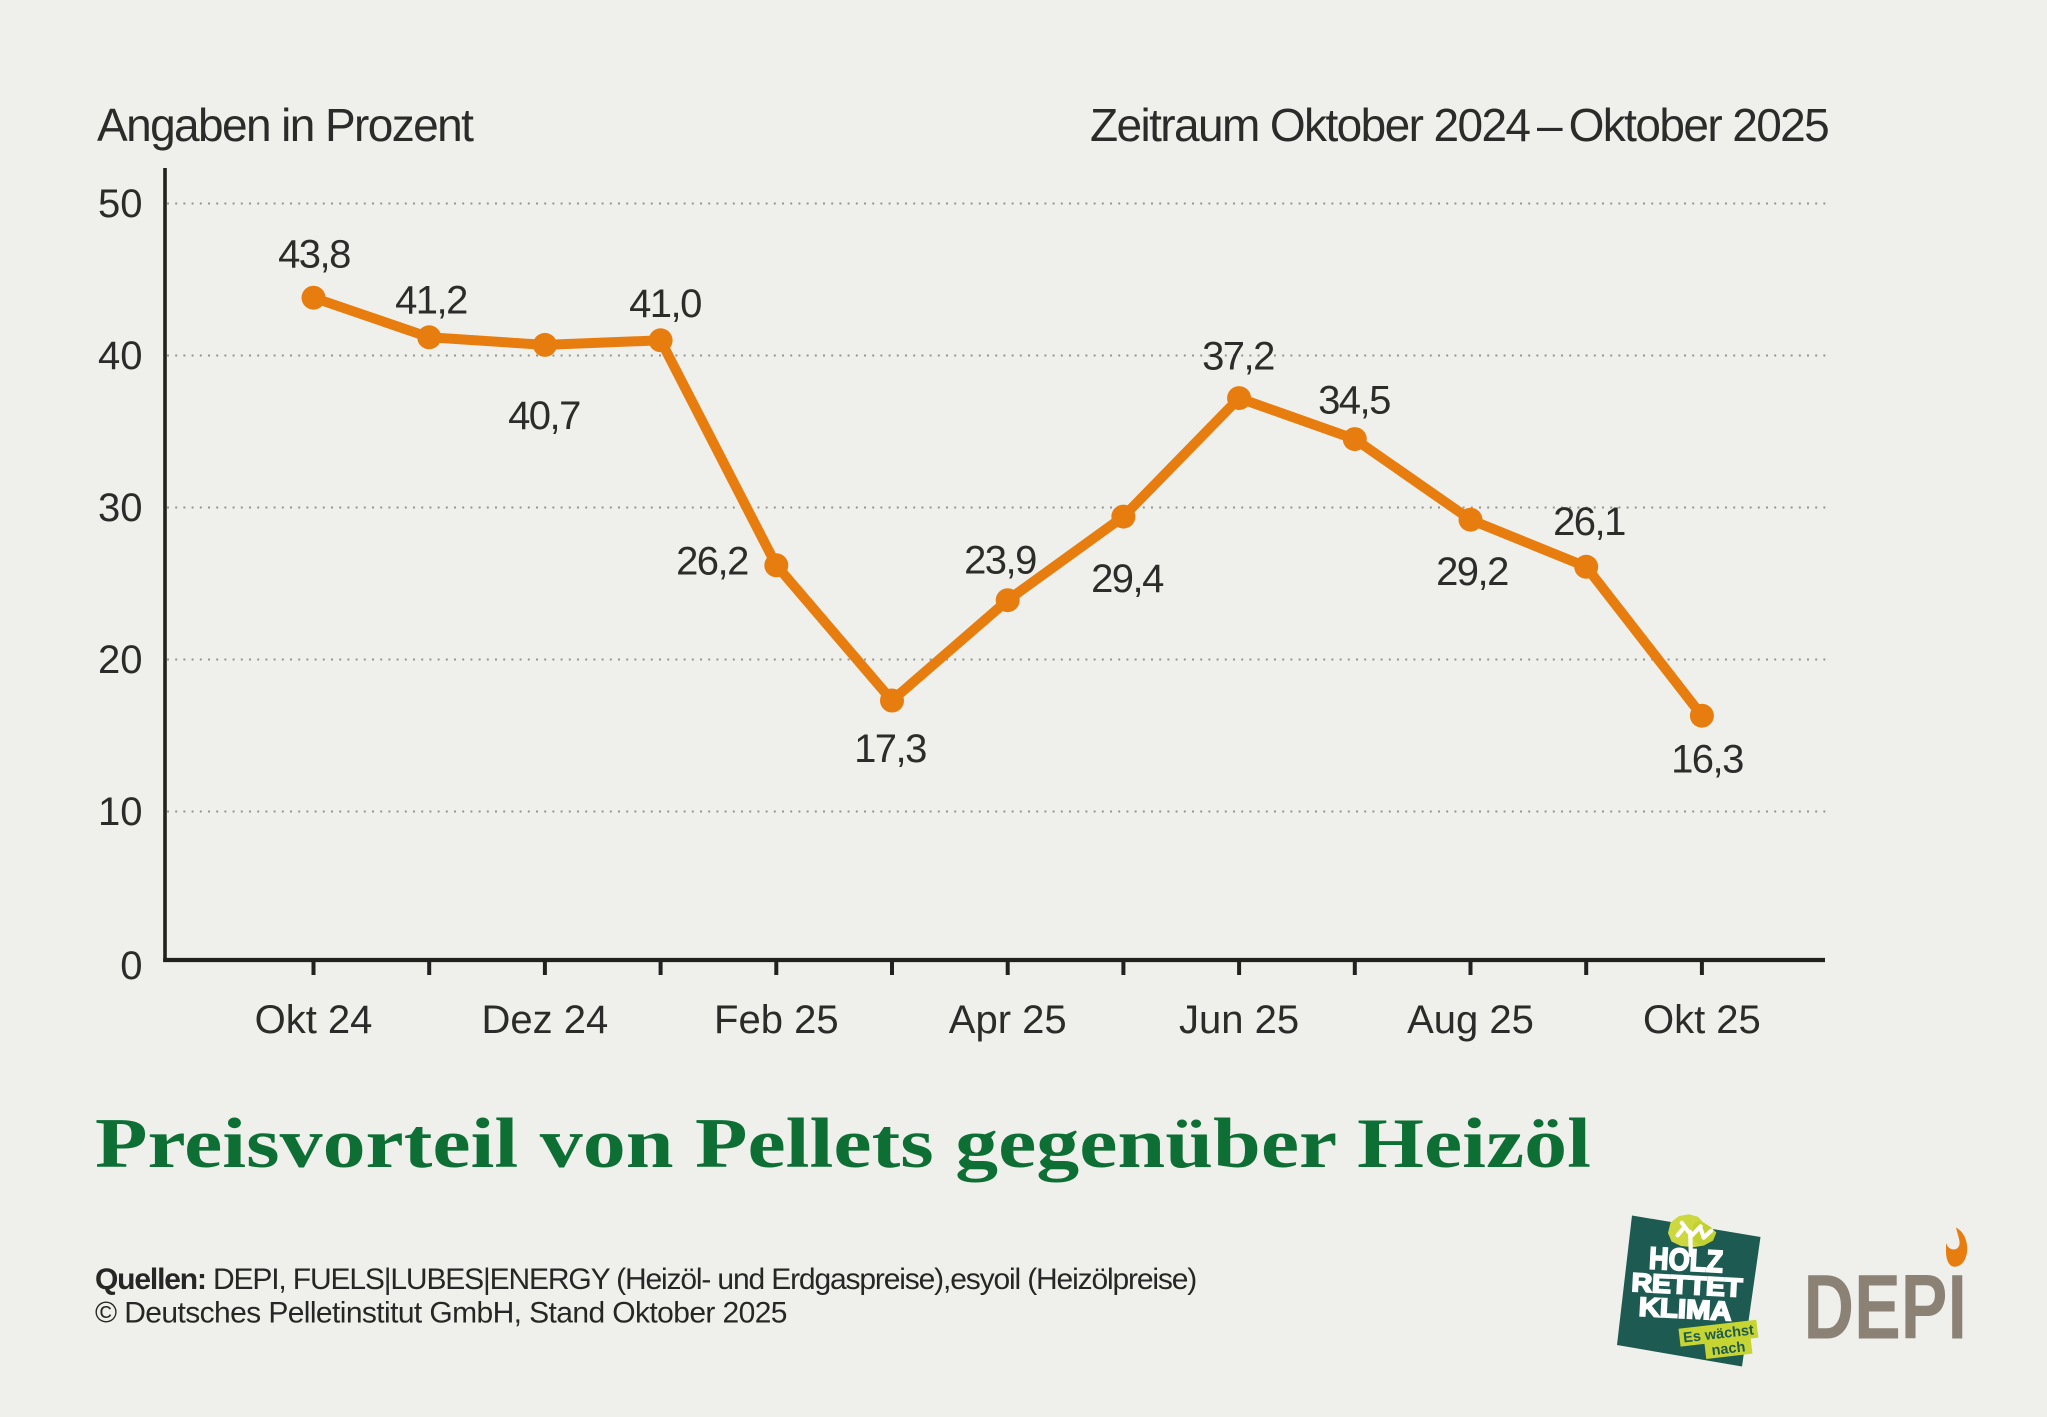 The image size is (2047, 1417). I want to click on svg-text: 0, so click(131, 966).